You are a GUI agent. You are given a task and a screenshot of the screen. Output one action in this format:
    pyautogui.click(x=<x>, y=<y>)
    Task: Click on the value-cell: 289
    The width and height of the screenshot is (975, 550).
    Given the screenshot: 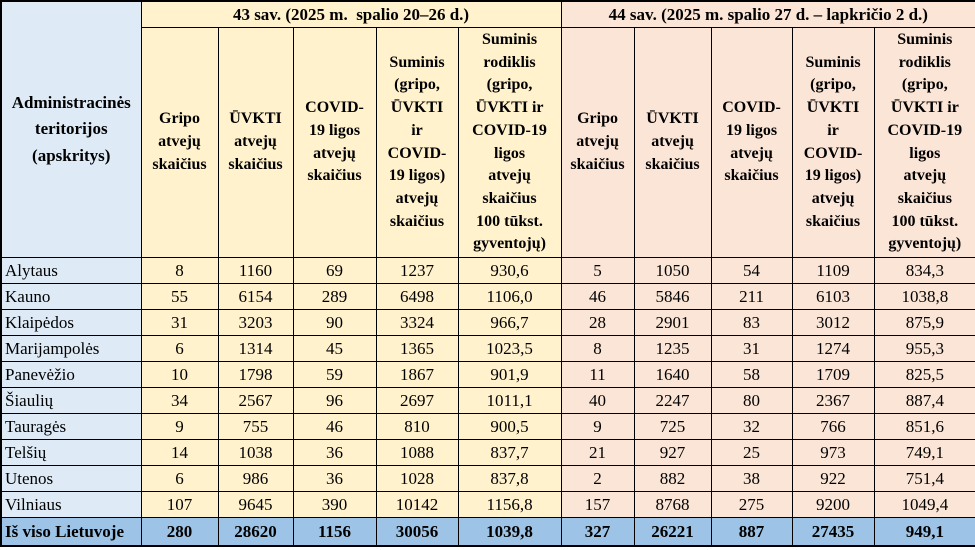 What is the action you would take?
    pyautogui.click(x=334, y=296)
    